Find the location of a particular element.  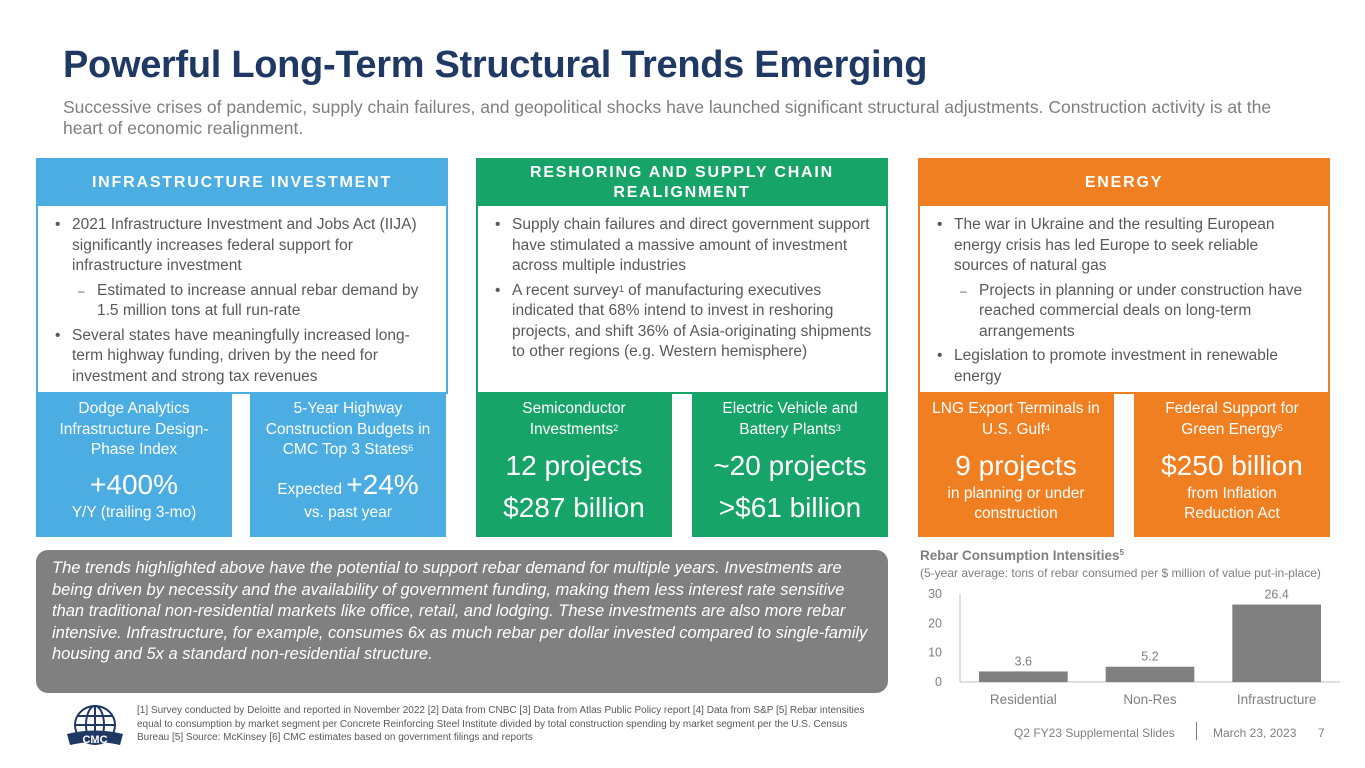

stat-value: >$61 billion is located at coordinates (790, 507).